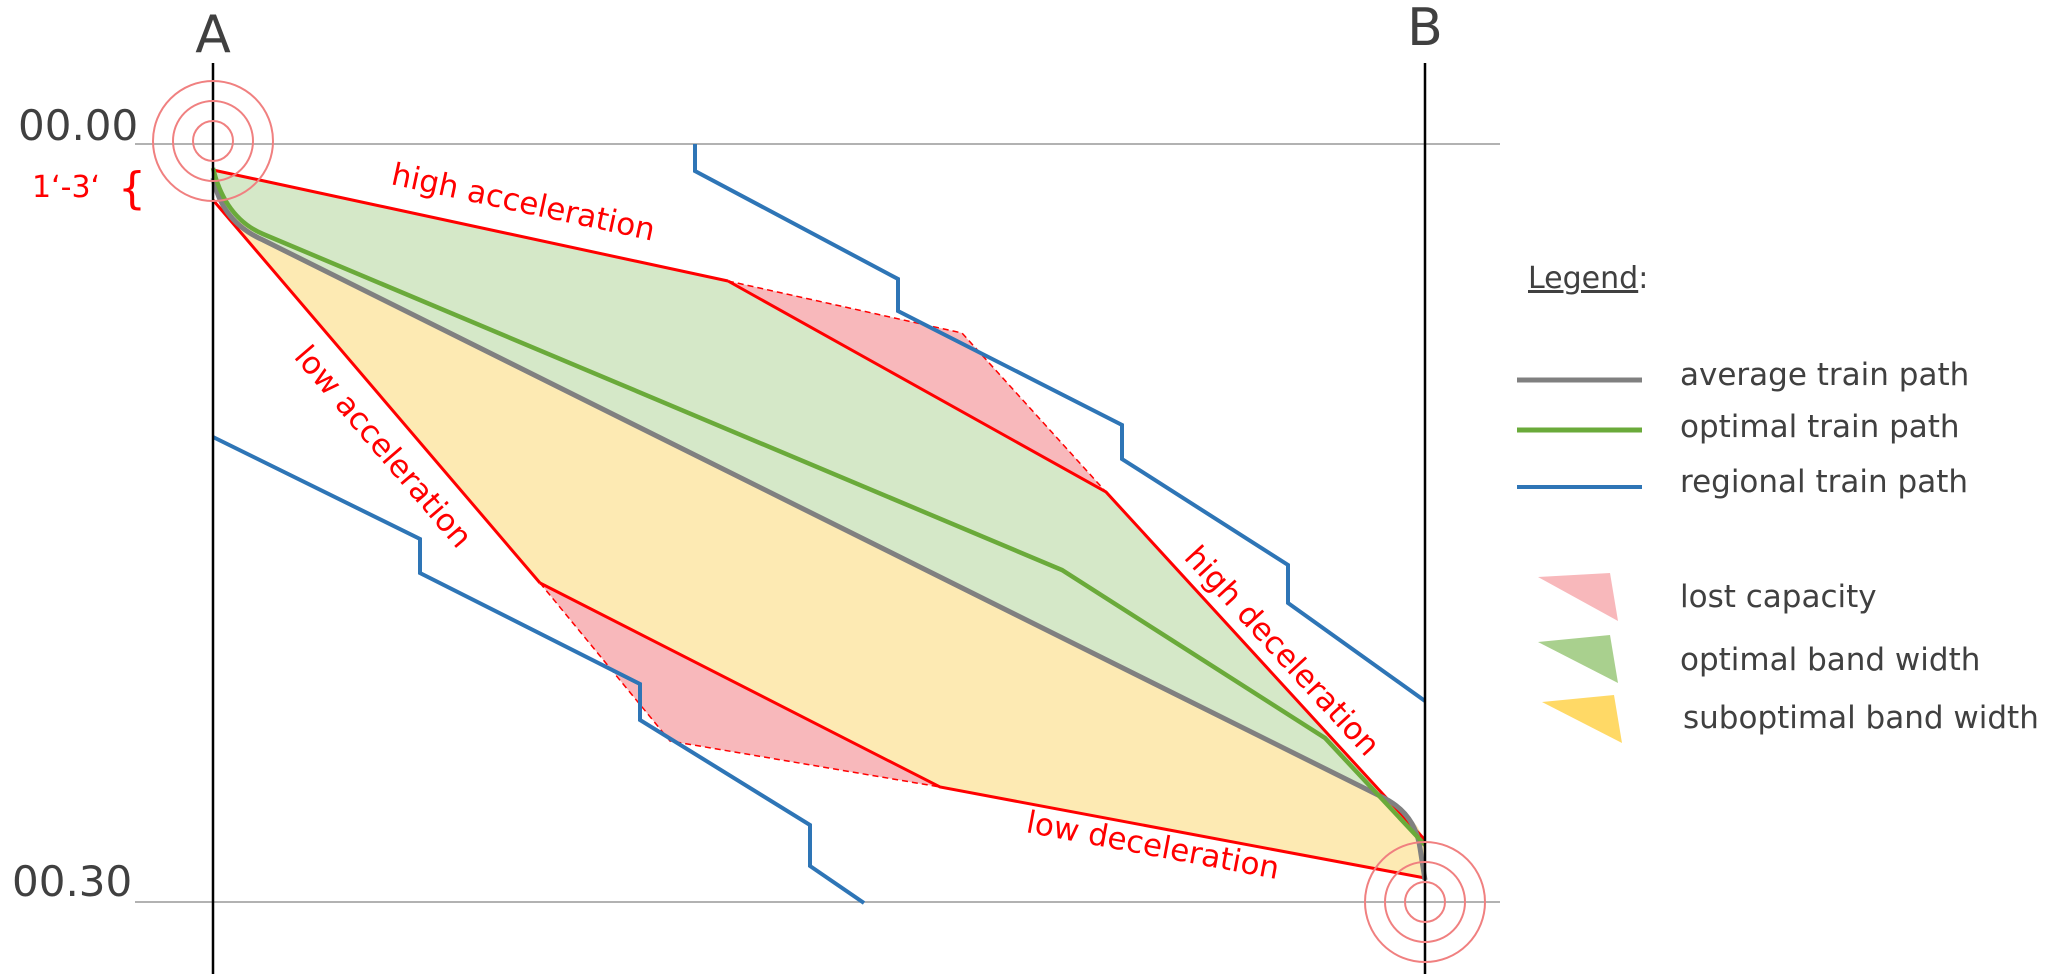 This screenshot has height=978, width=2066. Describe the element at coordinates (917, 386) in the screenshot. I see `lost-capacity-border-upper` at that location.